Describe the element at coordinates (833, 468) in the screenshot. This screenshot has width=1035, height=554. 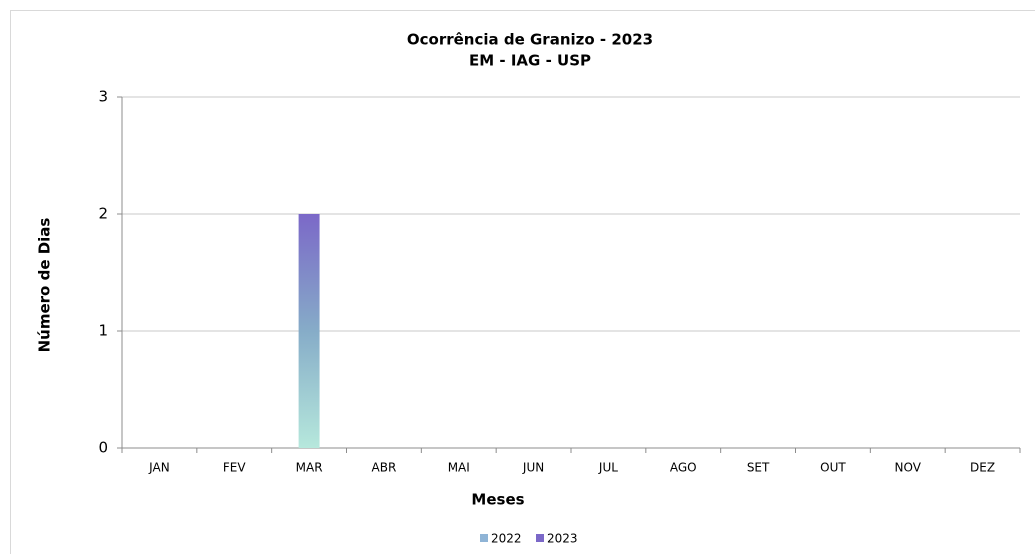
I see `x-tick-label: OUT` at that location.